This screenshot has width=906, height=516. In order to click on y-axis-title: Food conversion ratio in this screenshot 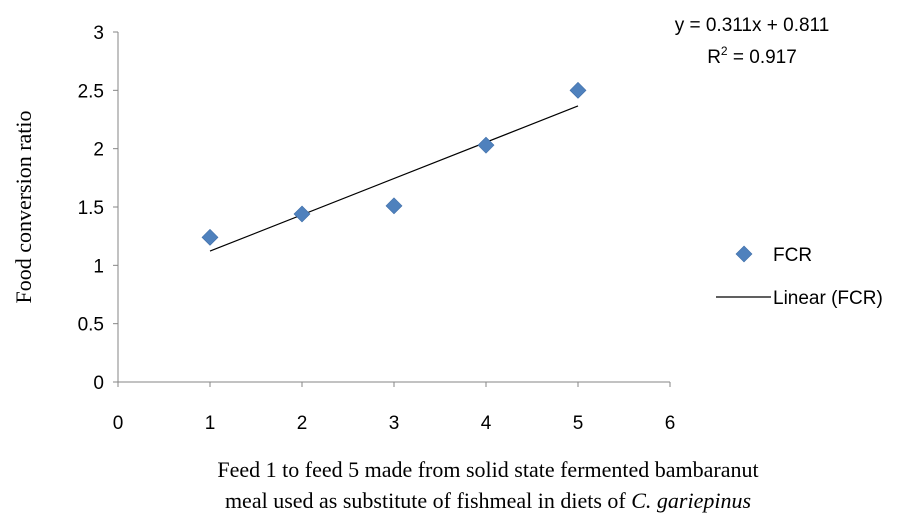, I will do `click(23, 206)`.